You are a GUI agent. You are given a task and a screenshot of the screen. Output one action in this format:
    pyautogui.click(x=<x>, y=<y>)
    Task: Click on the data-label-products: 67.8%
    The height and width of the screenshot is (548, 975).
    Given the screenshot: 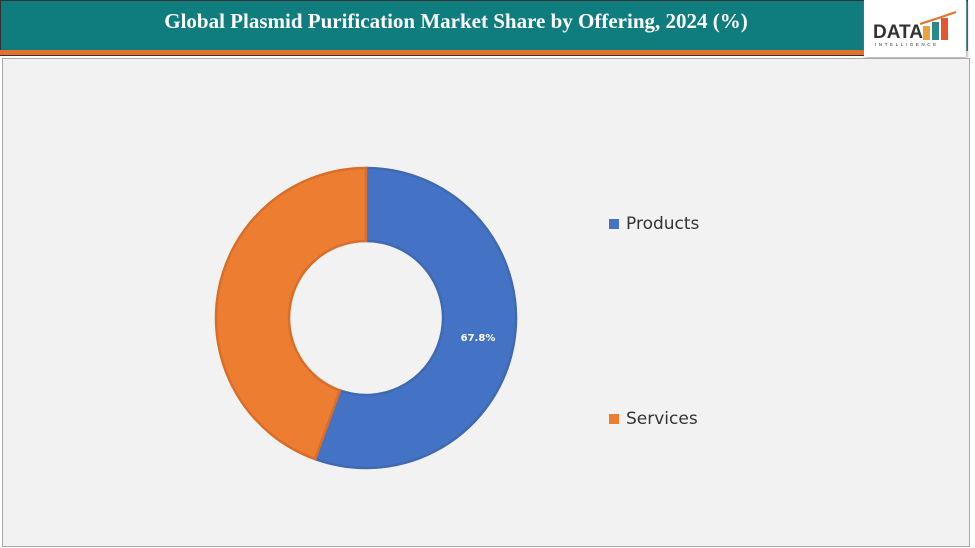 What is the action you would take?
    pyautogui.click(x=478, y=338)
    